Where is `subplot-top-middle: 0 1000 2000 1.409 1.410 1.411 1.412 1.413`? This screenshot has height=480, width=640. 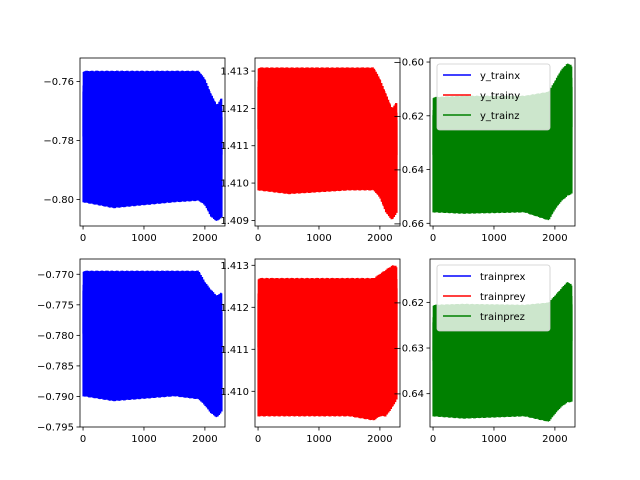 subplot-top-middle: 0 1000 2000 1.409 1.410 1.411 1.412 1.413 is located at coordinates (310, 150).